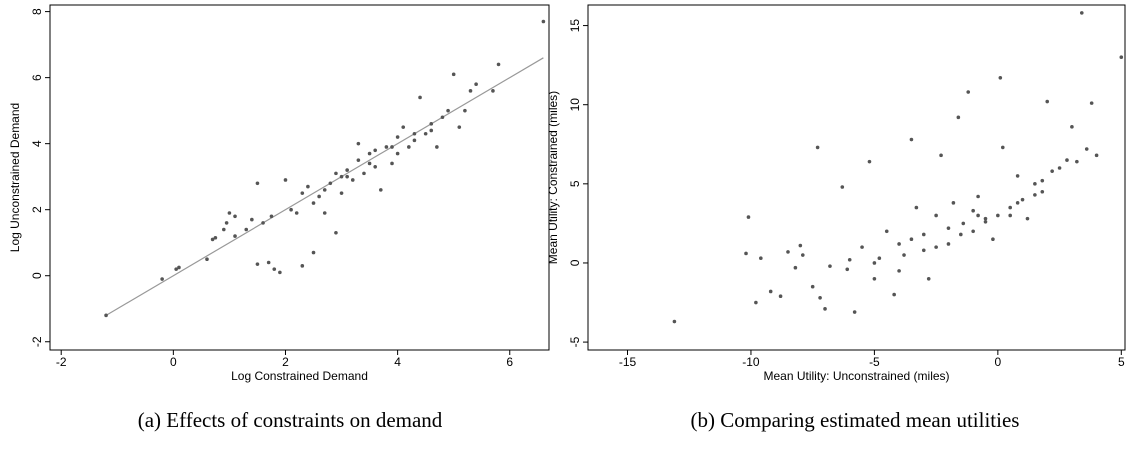 The width and height of the screenshot is (1128, 466). What do you see at coordinates (1121, 362) in the screenshot?
I see `x-tick-label: 5` at bounding box center [1121, 362].